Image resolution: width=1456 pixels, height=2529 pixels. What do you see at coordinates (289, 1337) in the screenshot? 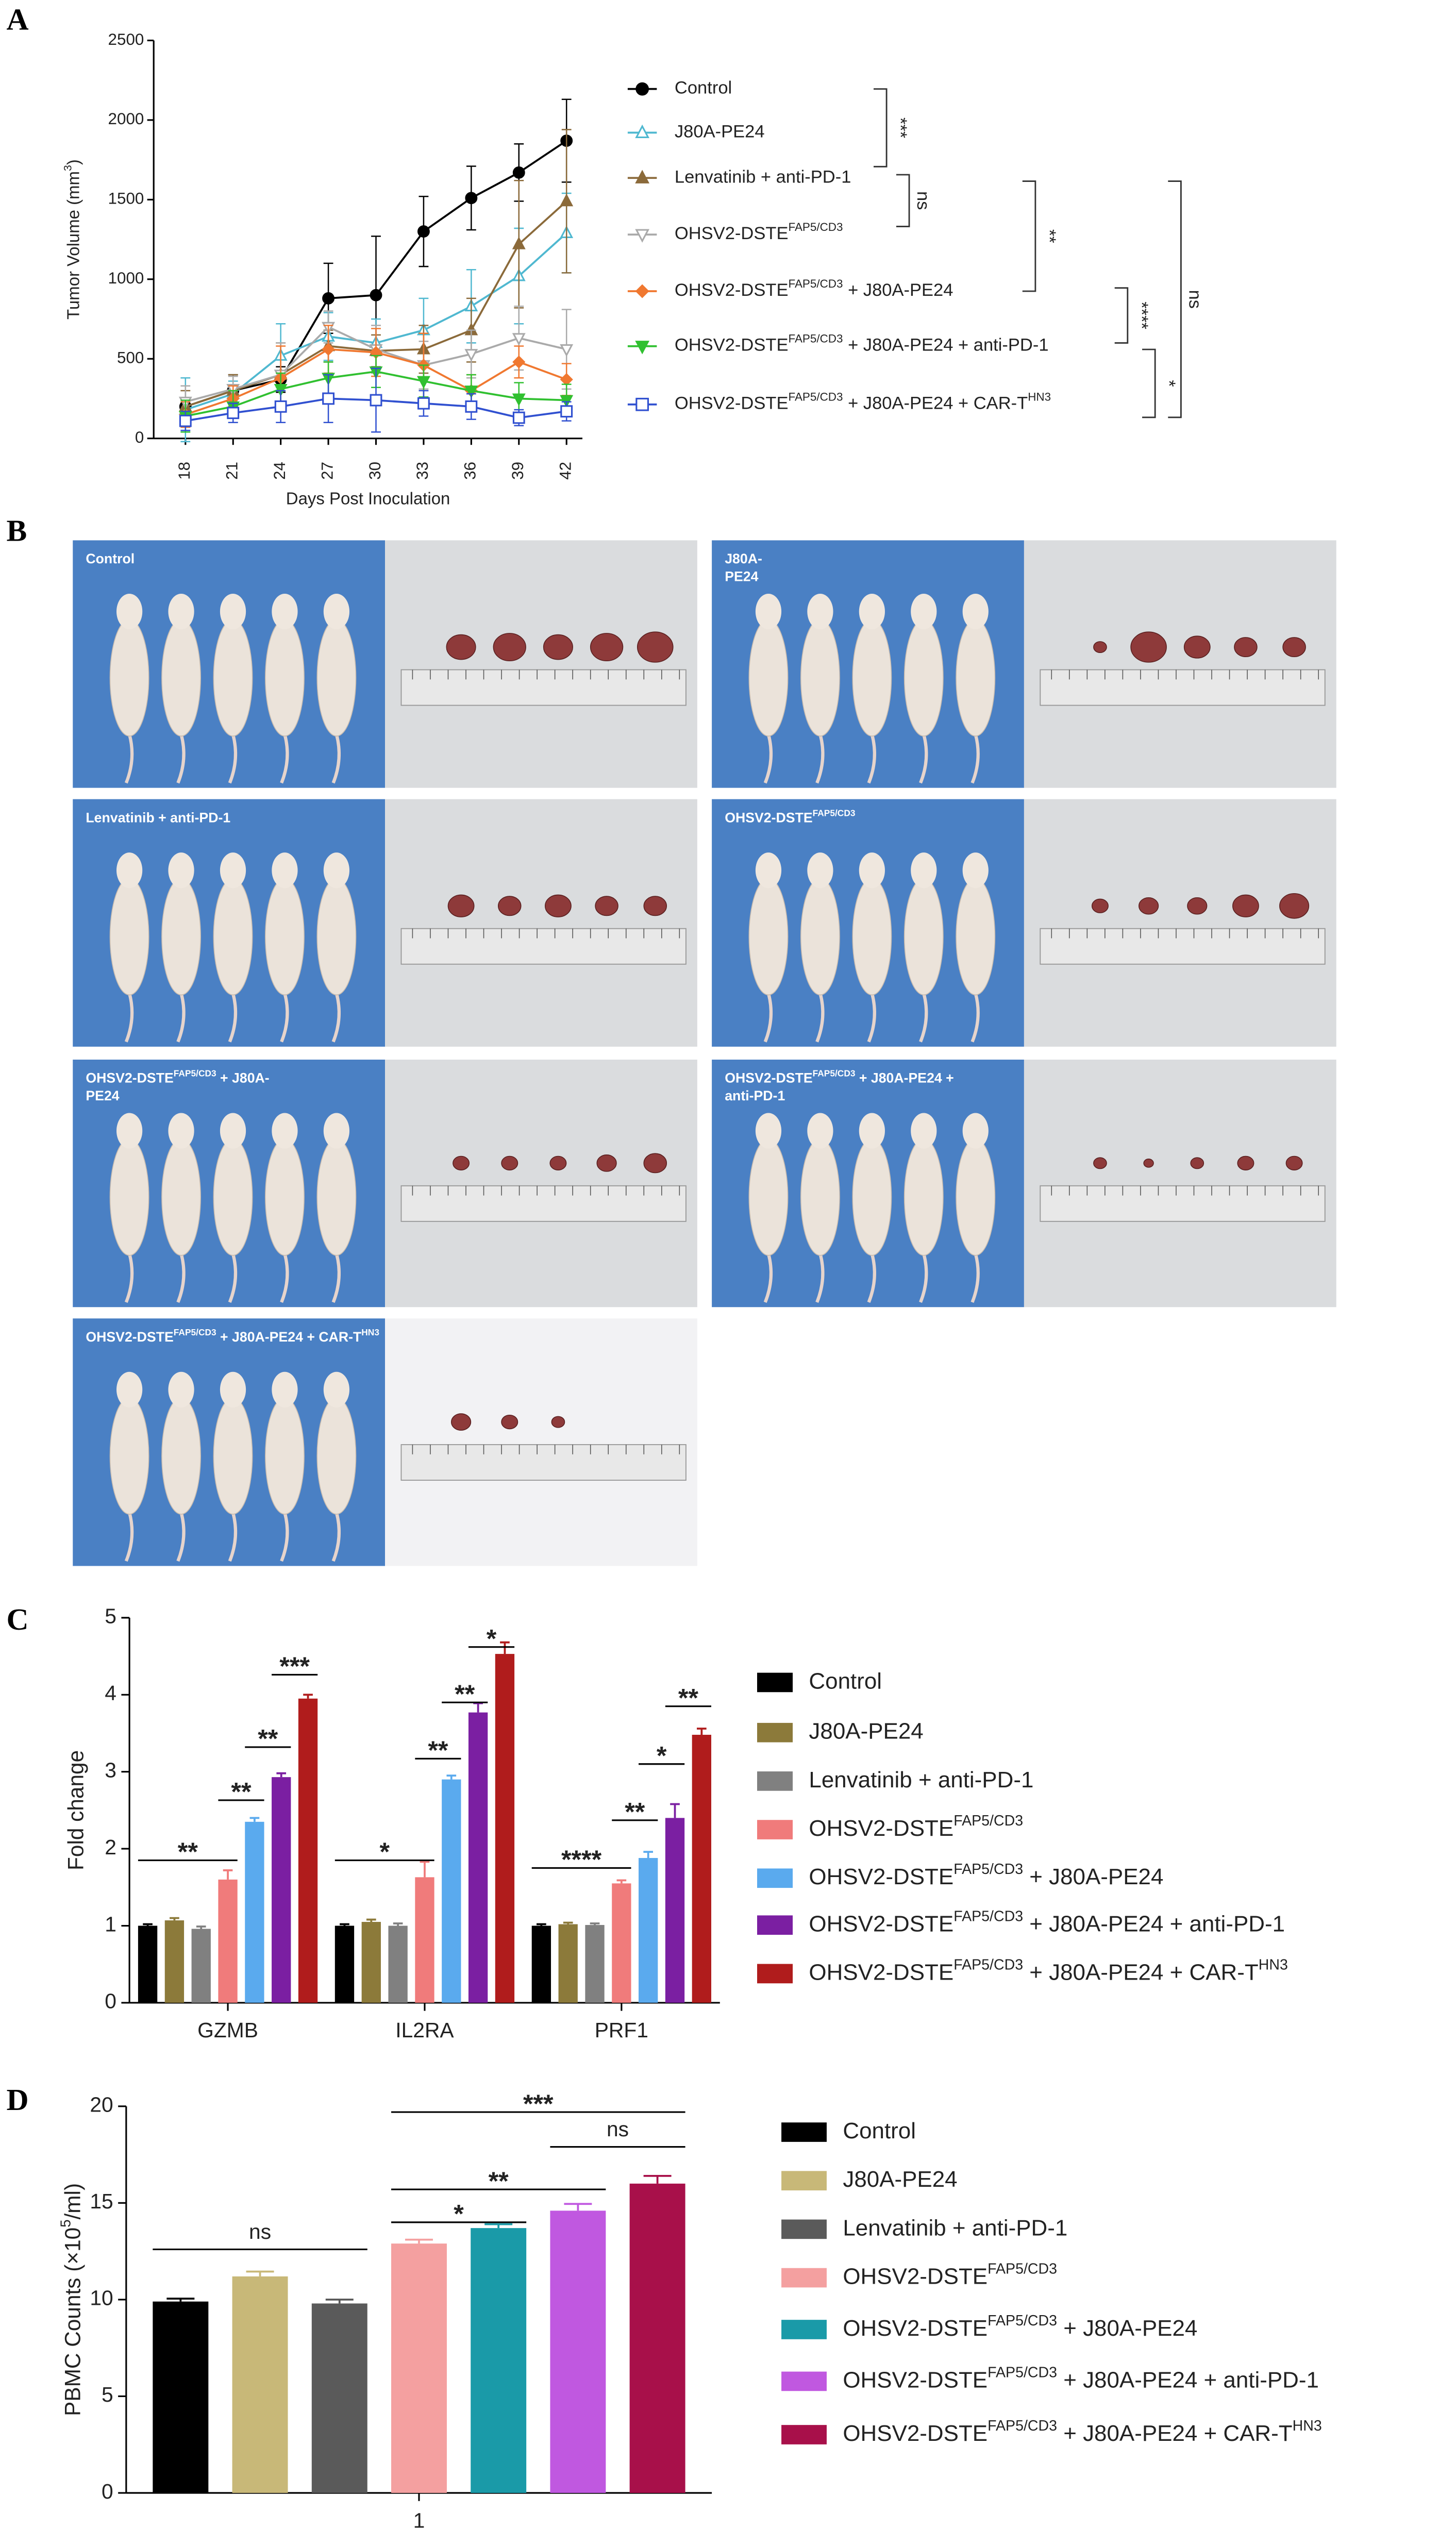
I see `text-run: + J80A-PE24 + CAR-T` at bounding box center [289, 1337].